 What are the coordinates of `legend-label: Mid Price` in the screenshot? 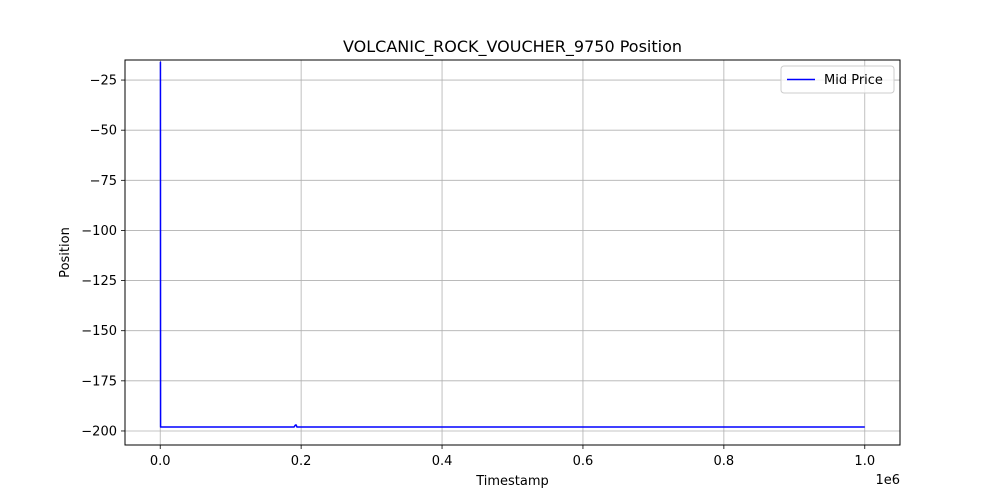 It's located at (853, 80).